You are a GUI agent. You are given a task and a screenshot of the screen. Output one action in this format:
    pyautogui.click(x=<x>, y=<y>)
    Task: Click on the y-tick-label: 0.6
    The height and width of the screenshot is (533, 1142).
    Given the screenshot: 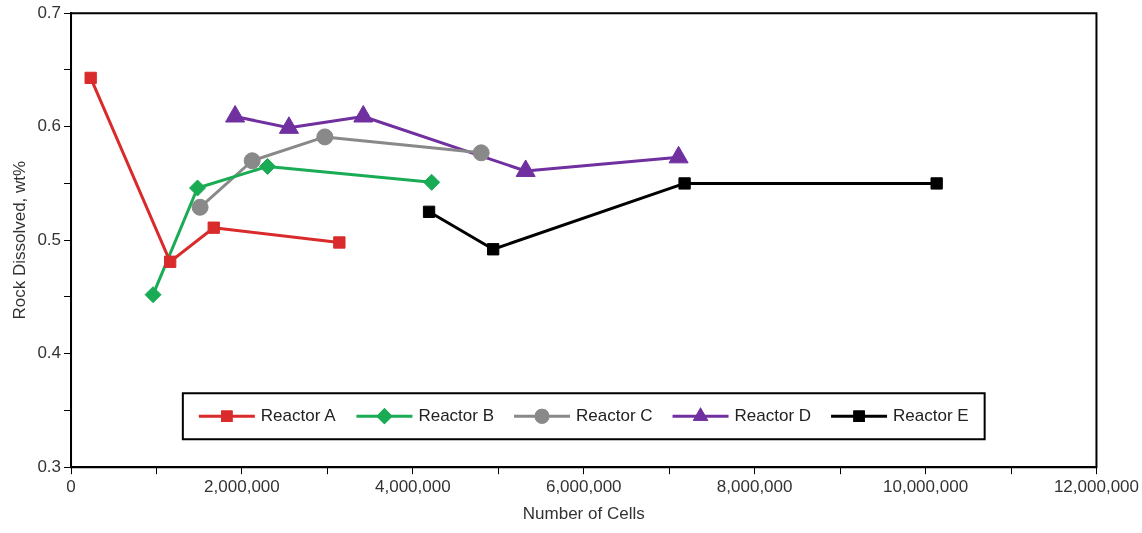 What is the action you would take?
    pyautogui.click(x=49, y=126)
    